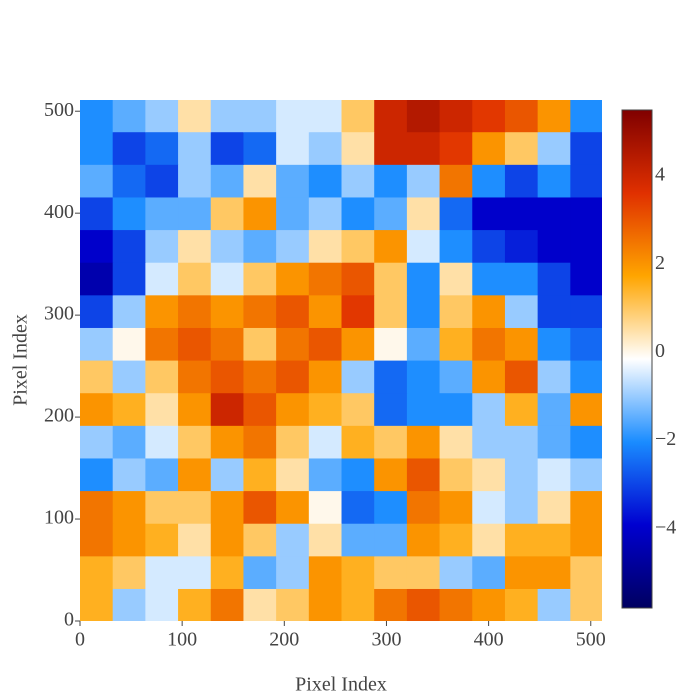 This screenshot has width=700, height=700. I want to click on colorbar-tick-label: −2, so click(665, 439).